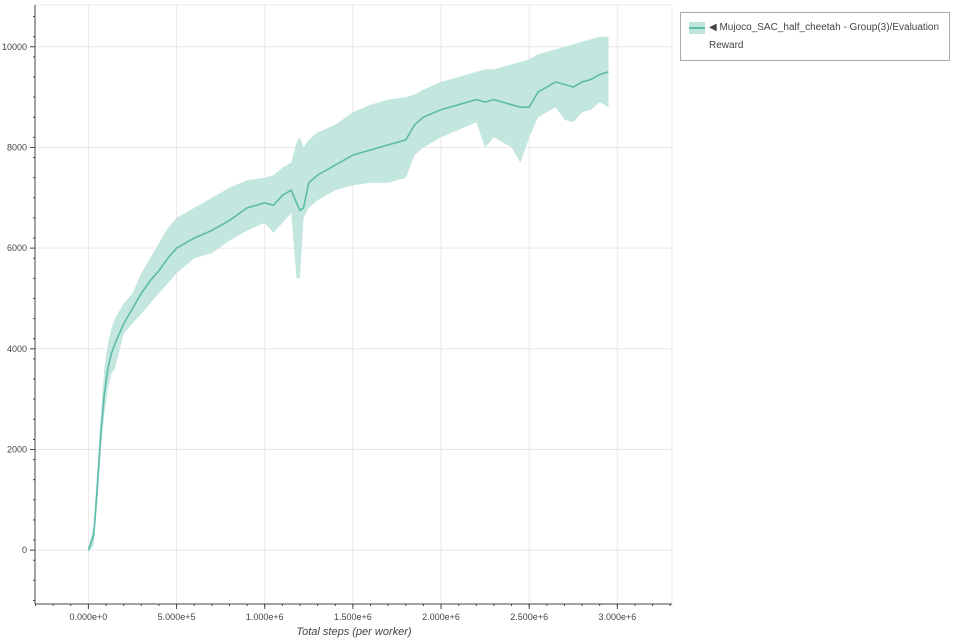 The width and height of the screenshot is (960, 640). Describe the element at coordinates (697, 28) in the screenshot. I see `legend-swatch` at that location.